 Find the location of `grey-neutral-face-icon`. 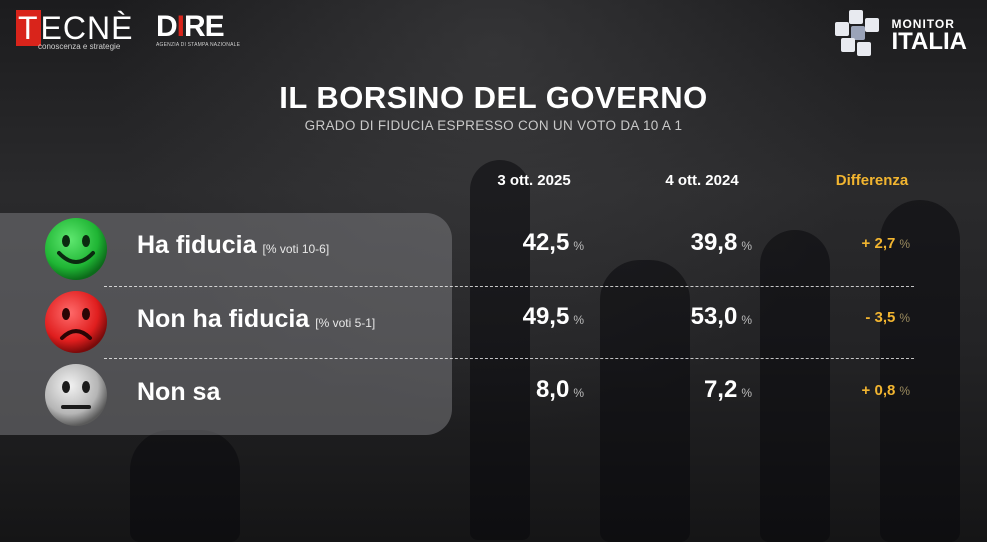

grey-neutral-face-icon is located at coordinates (76, 395).